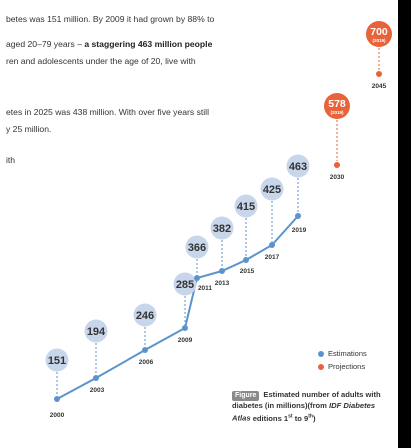 This screenshot has width=411, height=448. I want to click on projection-year-label: 2045, so click(379, 86).